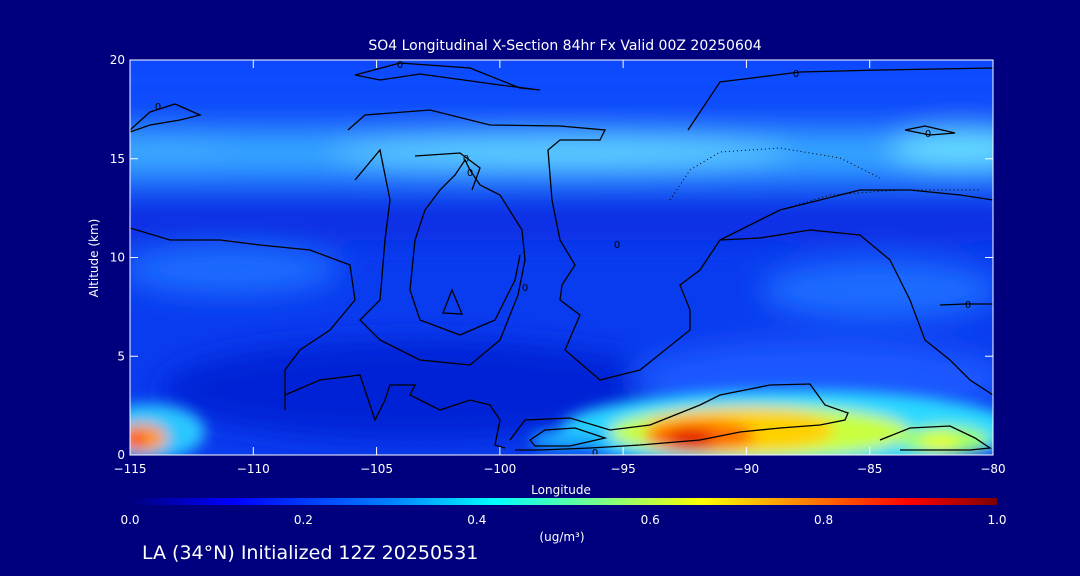  Describe the element at coordinates (117, 60) in the screenshot. I see `y-tick-label: 20` at that location.